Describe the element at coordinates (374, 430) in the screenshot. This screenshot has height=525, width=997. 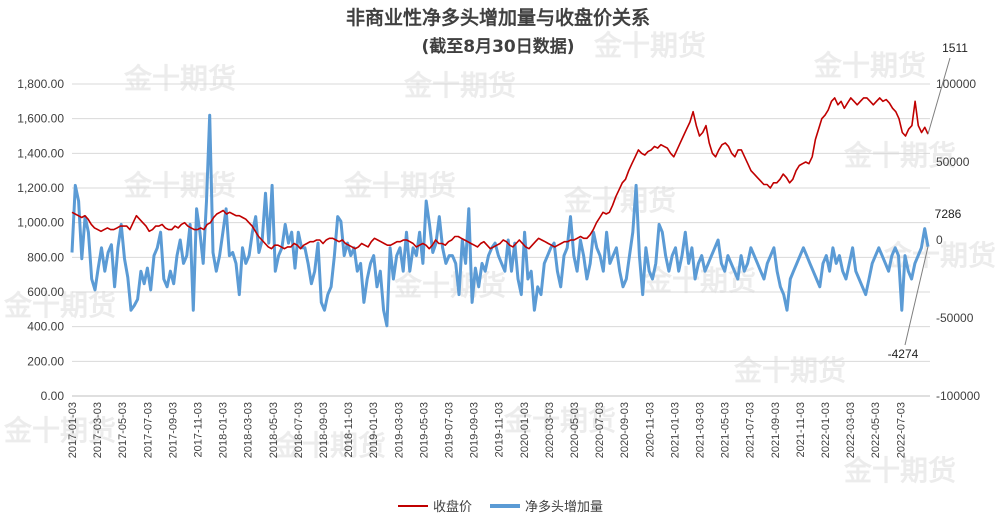
I see `x-tick-label: 2019-01-03` at that location.